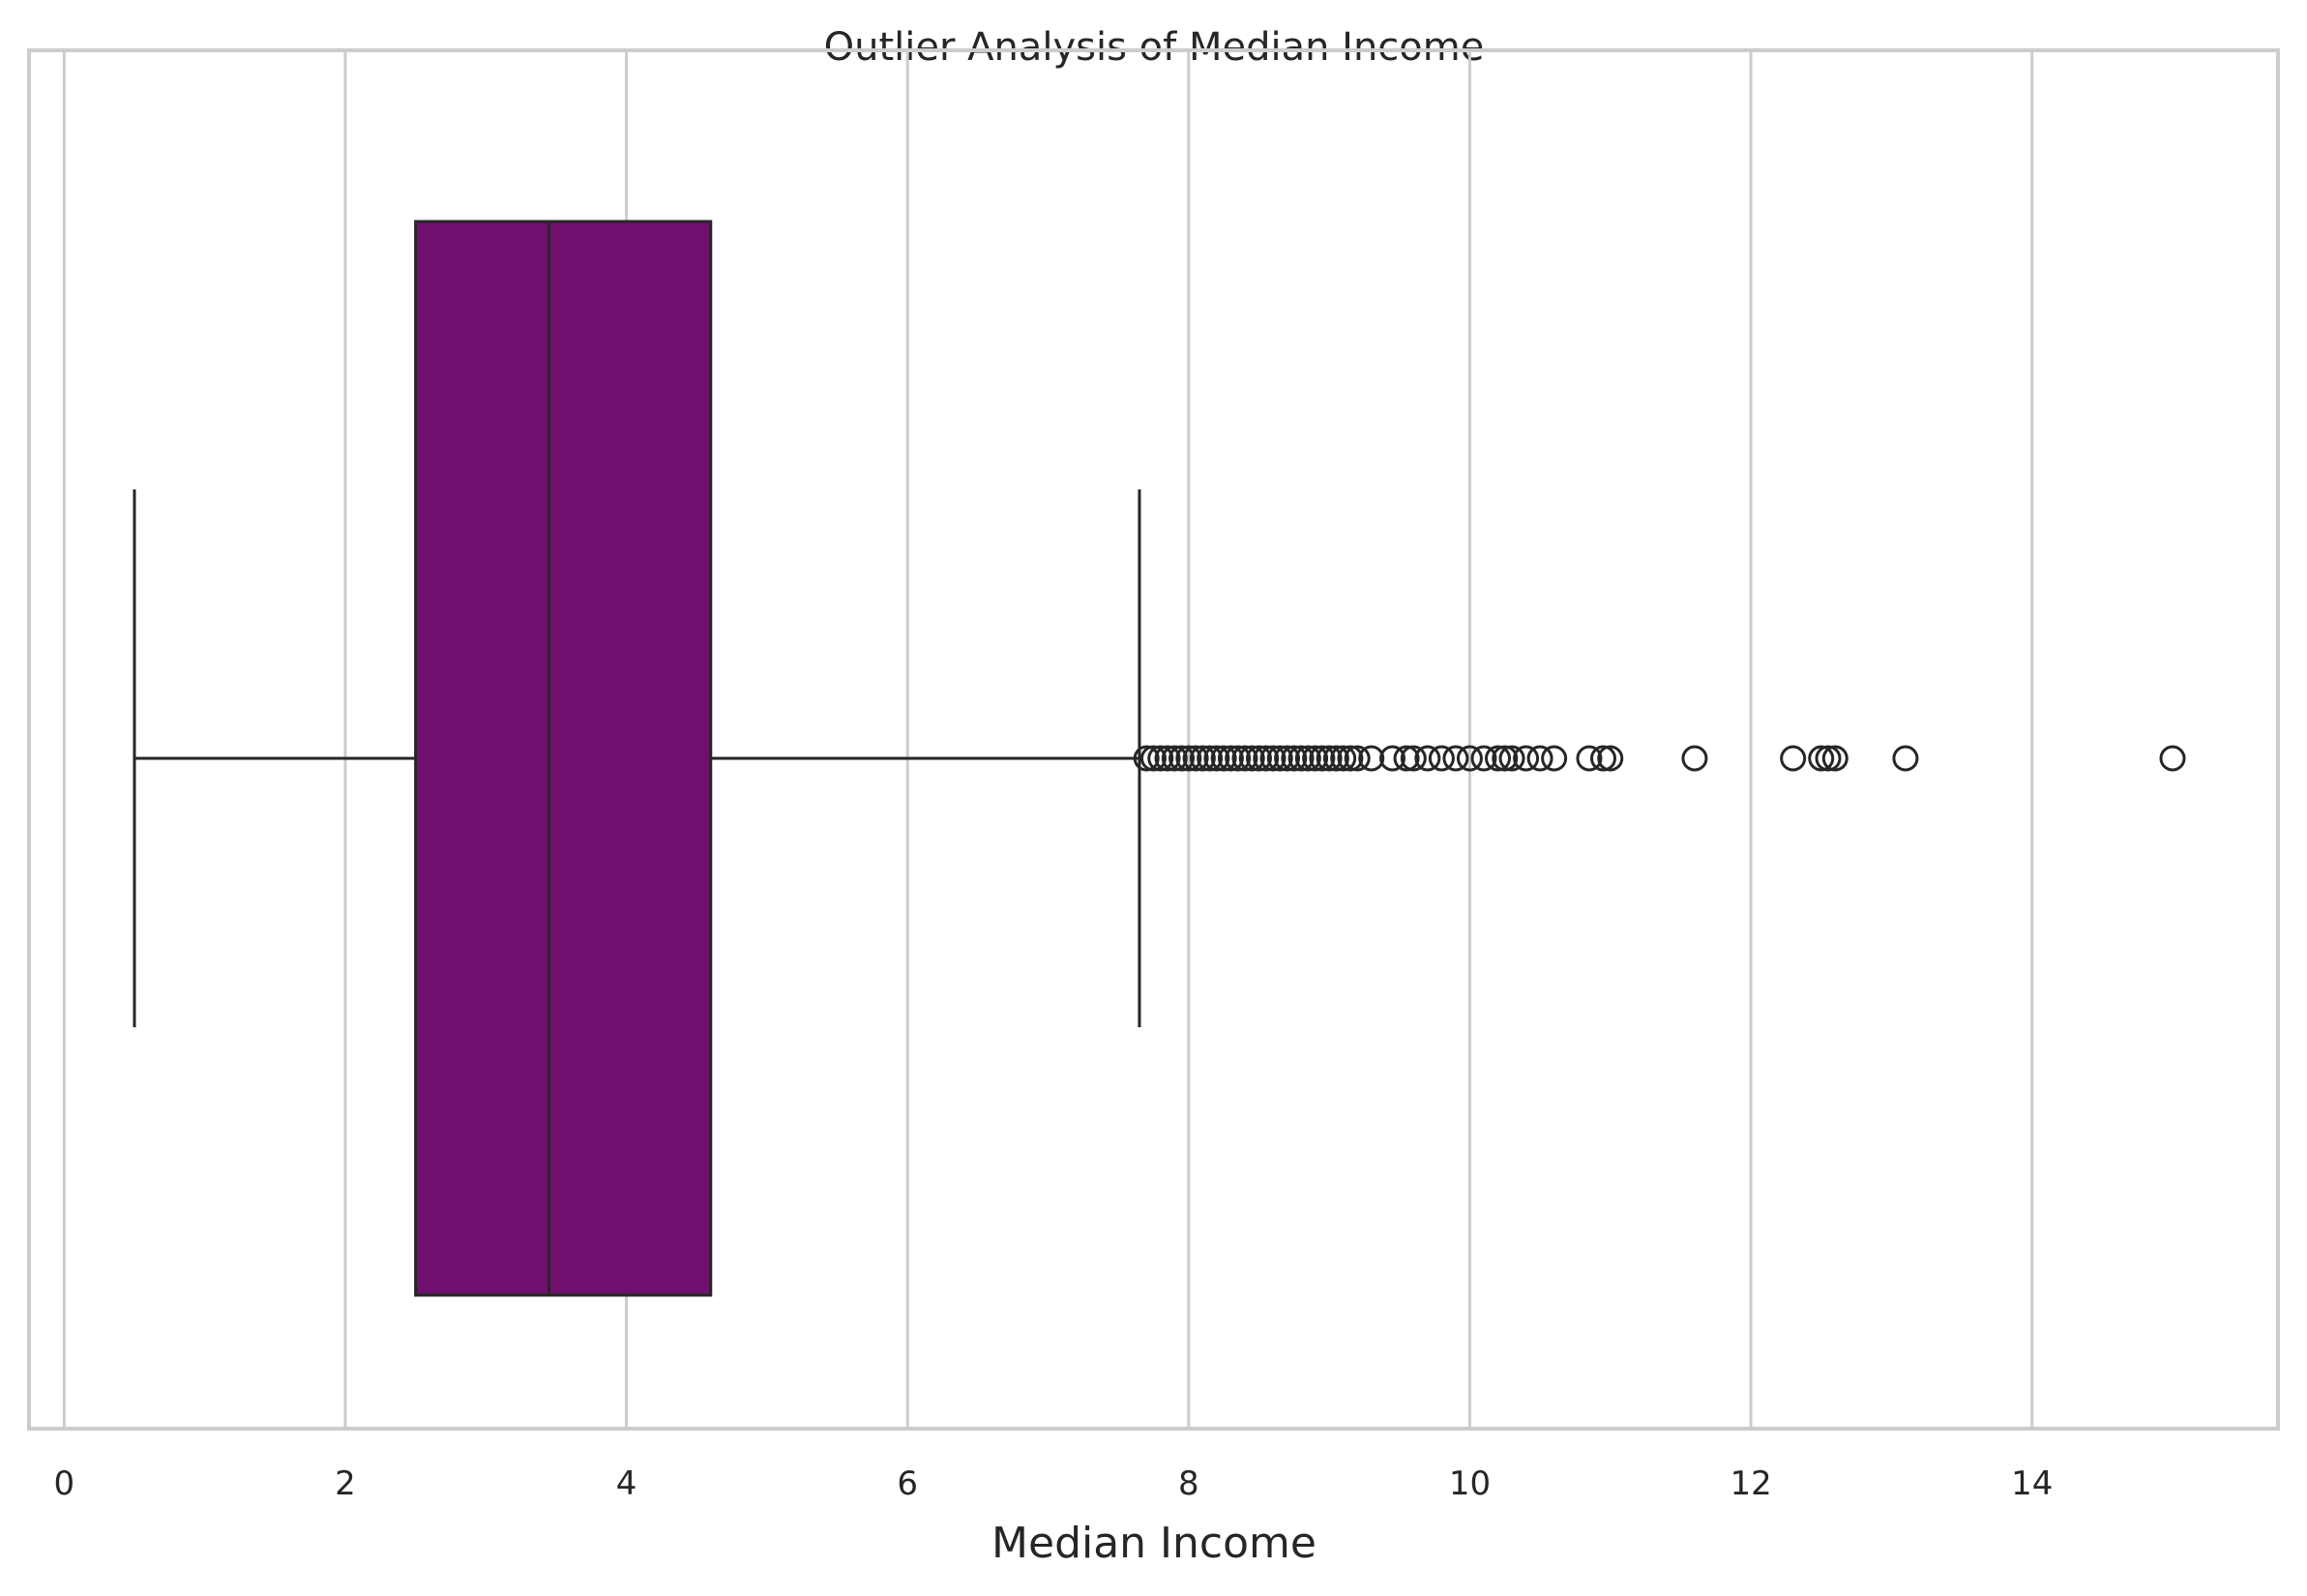 The height and width of the screenshot is (1596, 2307). What do you see at coordinates (1189, 1483) in the screenshot?
I see `x-tick-label-8: 8` at bounding box center [1189, 1483].